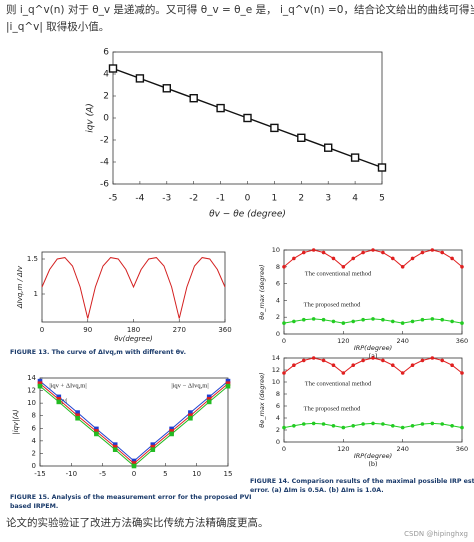 The image size is (474, 542). Describe the element at coordinates (382, 199) in the screenshot. I see `x-tick-label: 5` at that location.